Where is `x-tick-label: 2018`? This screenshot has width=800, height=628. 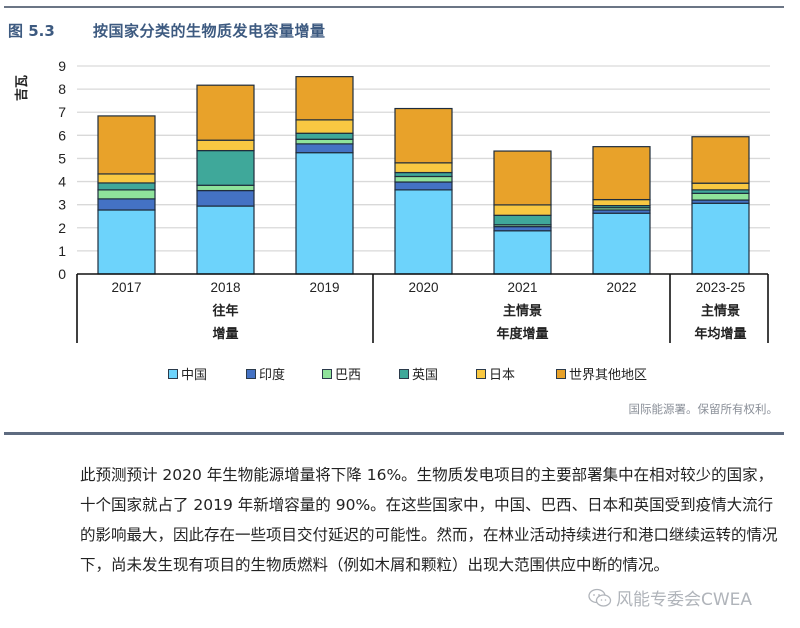 x-tick-label: 2018 is located at coordinates (225, 287).